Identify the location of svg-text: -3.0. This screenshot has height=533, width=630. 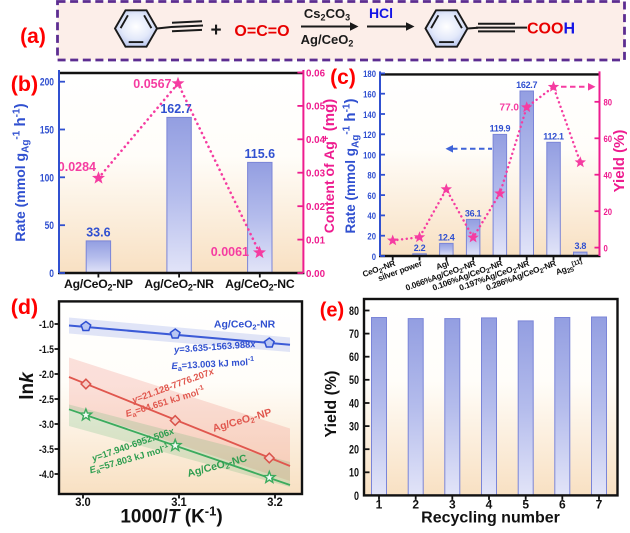
(46, 425).